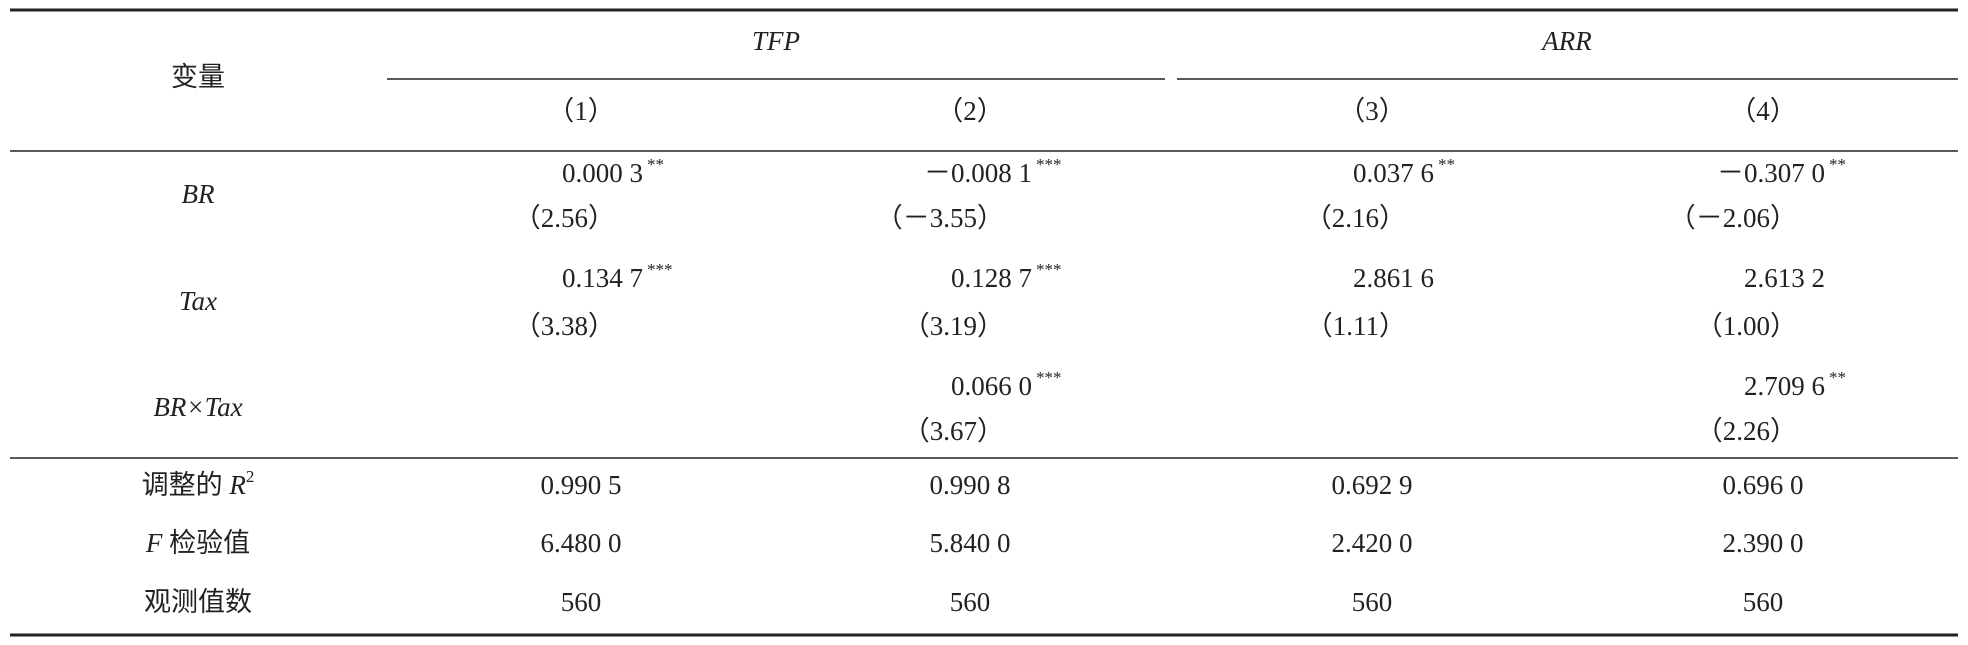  What do you see at coordinates (250, 476) in the screenshot?
I see `stat-label-part: 2` at bounding box center [250, 476].